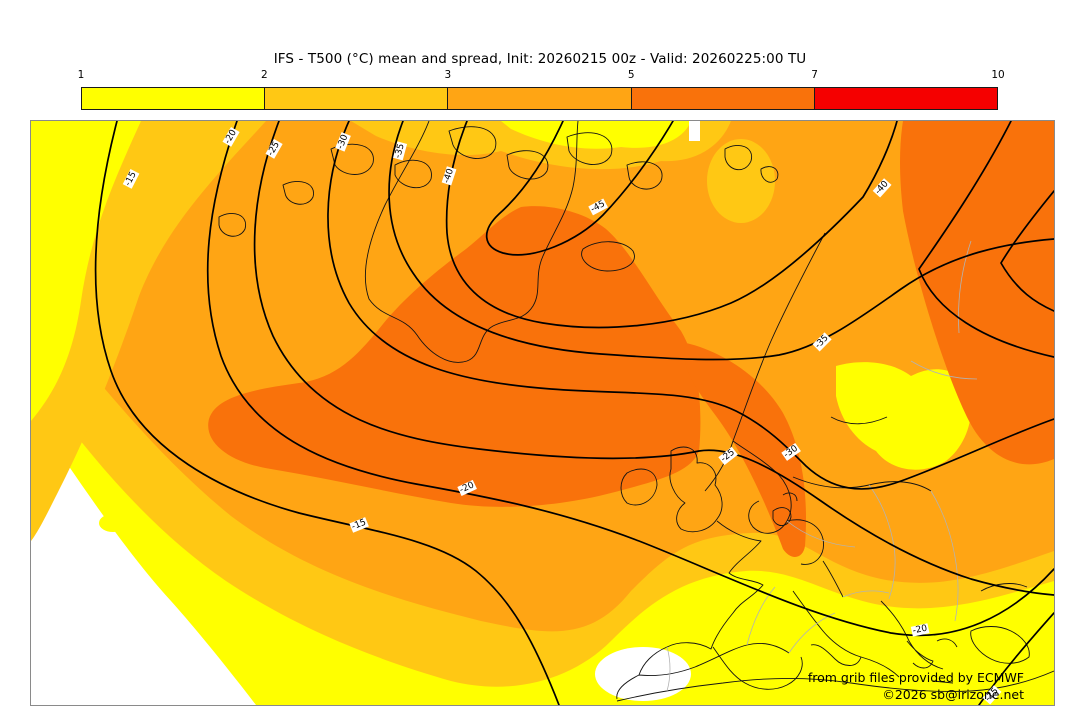 The image size is (1080, 718). Describe the element at coordinates (541, 76) in the screenshot. I see `colorbar-ticks: 1 2 3 5 7 10` at that location.